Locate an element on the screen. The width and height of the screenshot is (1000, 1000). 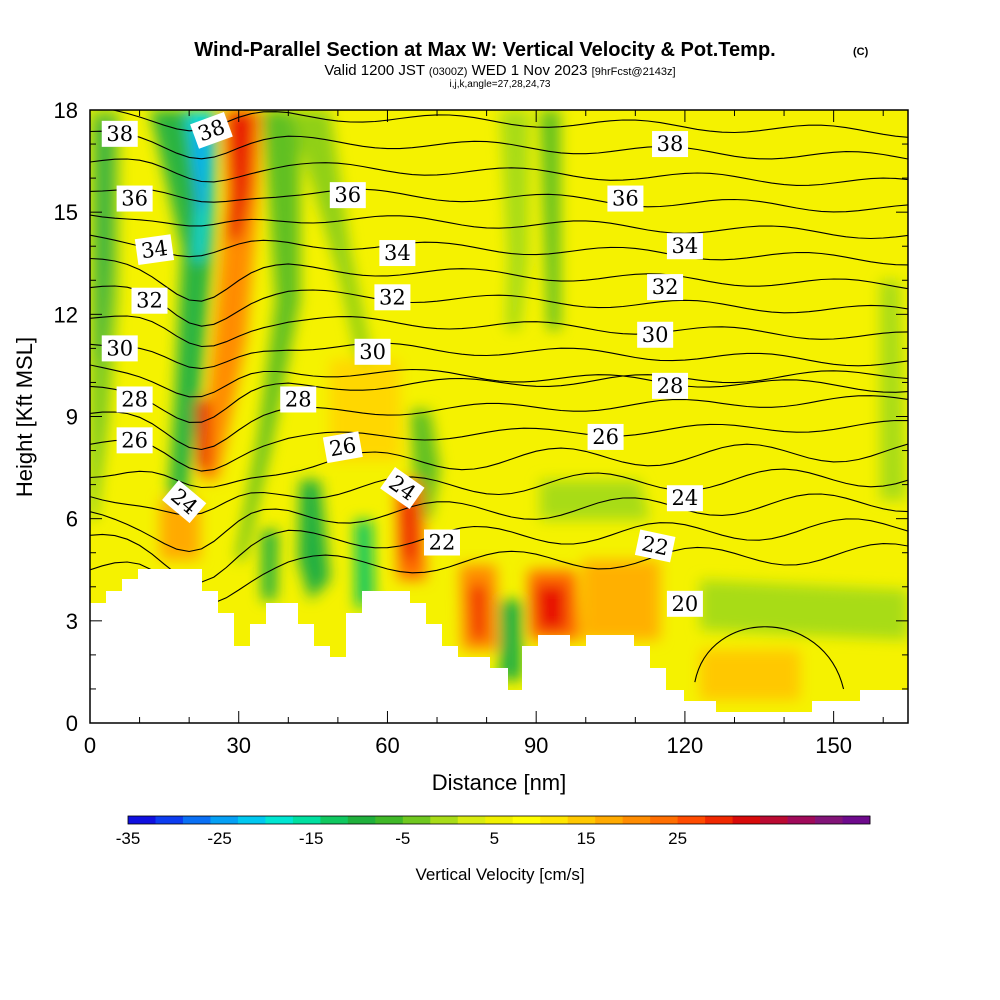
colorbar: -35 -25 -15 -5 5 15 25 is located at coordinates (493, 831).